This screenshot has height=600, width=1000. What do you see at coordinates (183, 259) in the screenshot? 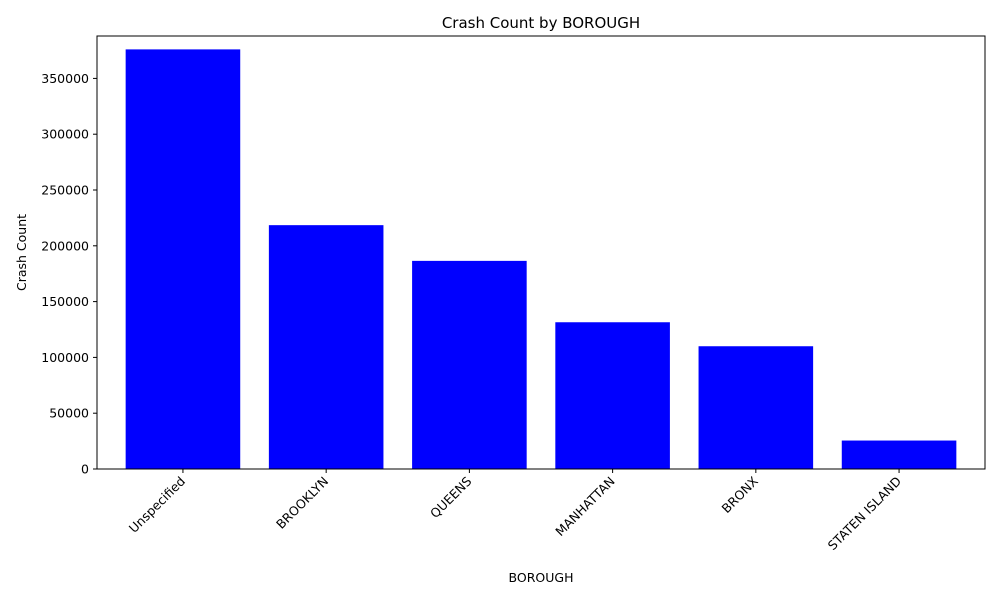
I see `bar-unspecified` at bounding box center [183, 259].